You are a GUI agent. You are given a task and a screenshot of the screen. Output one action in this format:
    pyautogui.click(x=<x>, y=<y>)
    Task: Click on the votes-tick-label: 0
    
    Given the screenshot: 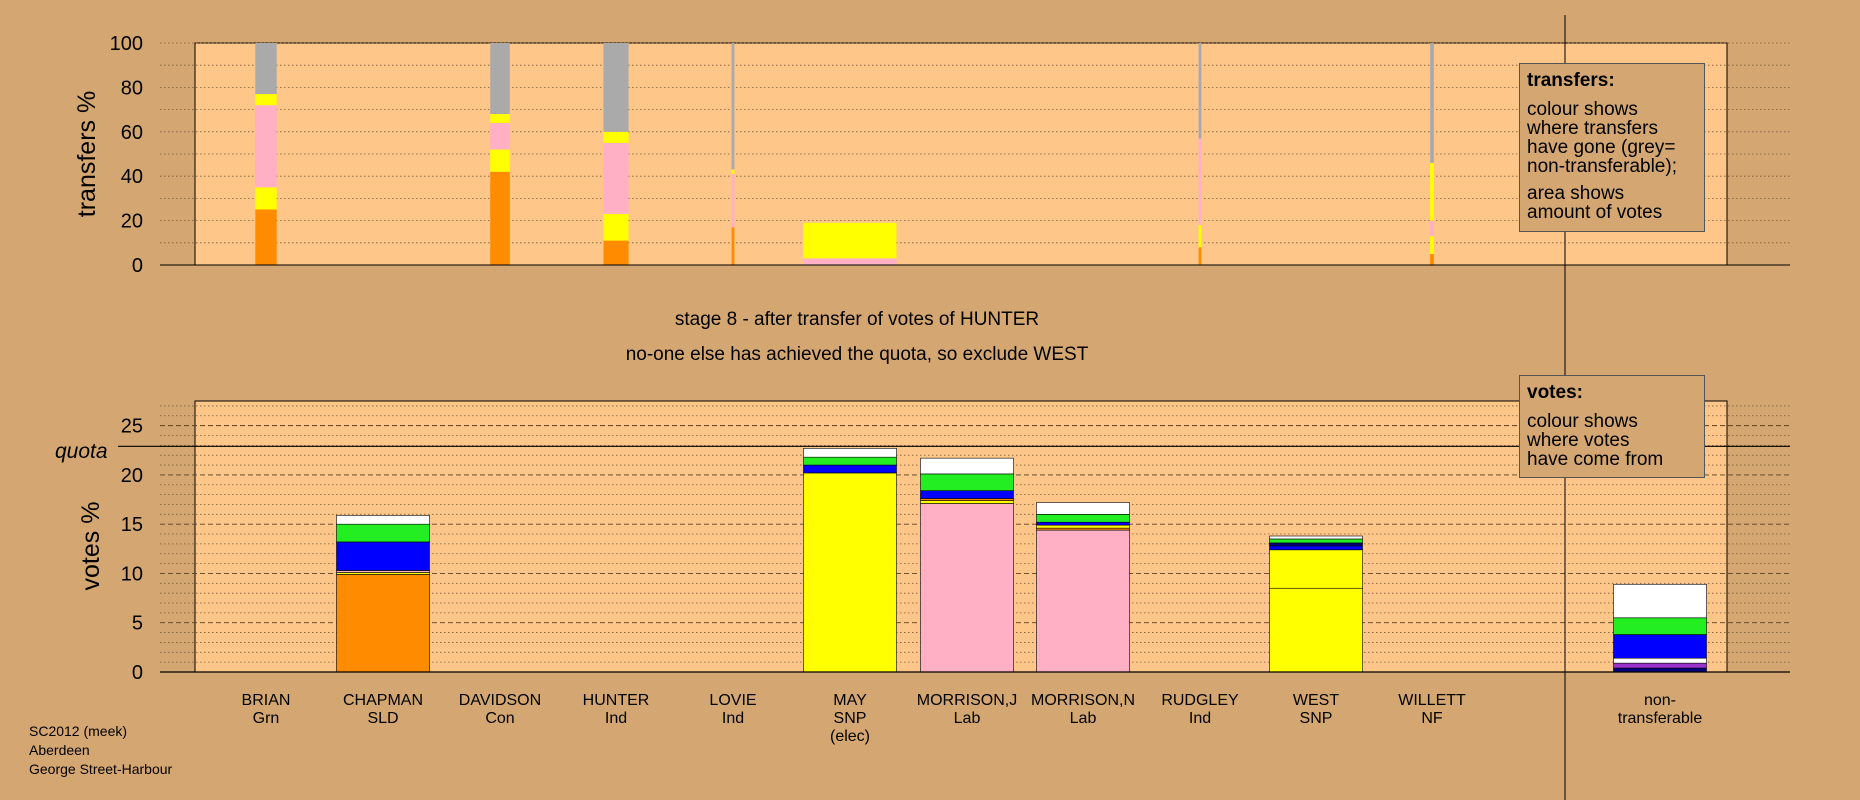 What is the action you would take?
    pyautogui.click(x=137, y=673)
    